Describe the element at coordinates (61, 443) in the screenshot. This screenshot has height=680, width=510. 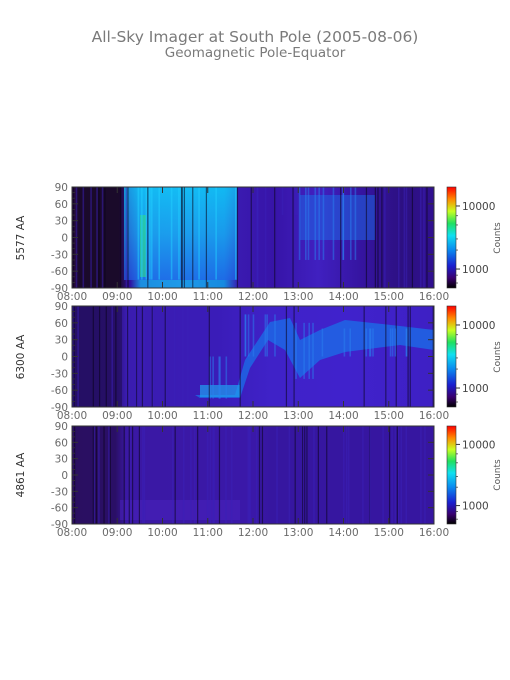
I see `y-tick-label: 60` at that location.